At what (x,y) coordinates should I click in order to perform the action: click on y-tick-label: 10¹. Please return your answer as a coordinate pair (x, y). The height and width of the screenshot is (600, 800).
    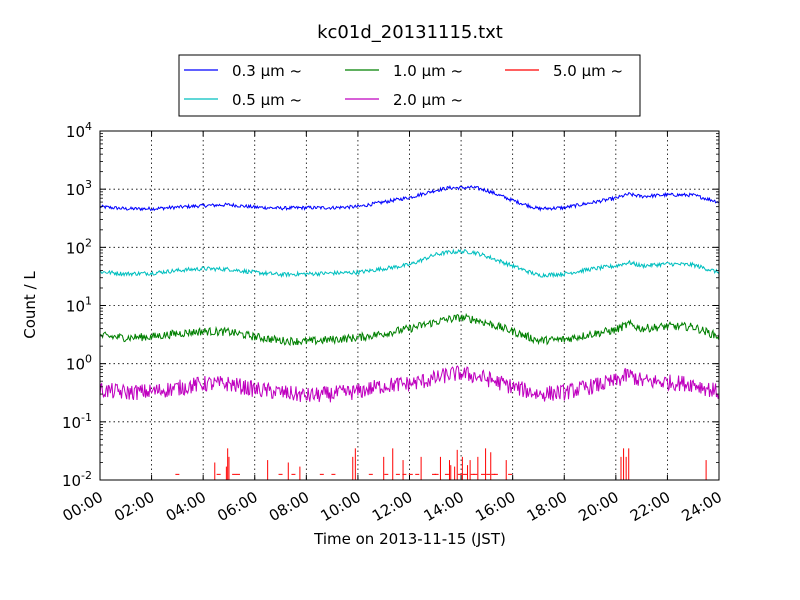
    Looking at the image, I should click on (79, 305).